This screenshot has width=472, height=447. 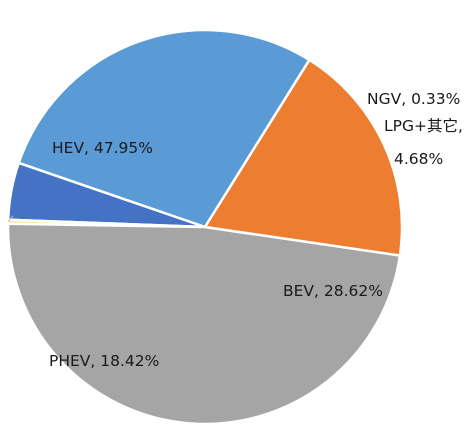 What do you see at coordinates (333, 291) in the screenshot?
I see `label-bev: BEV, 28.62%` at bounding box center [333, 291].